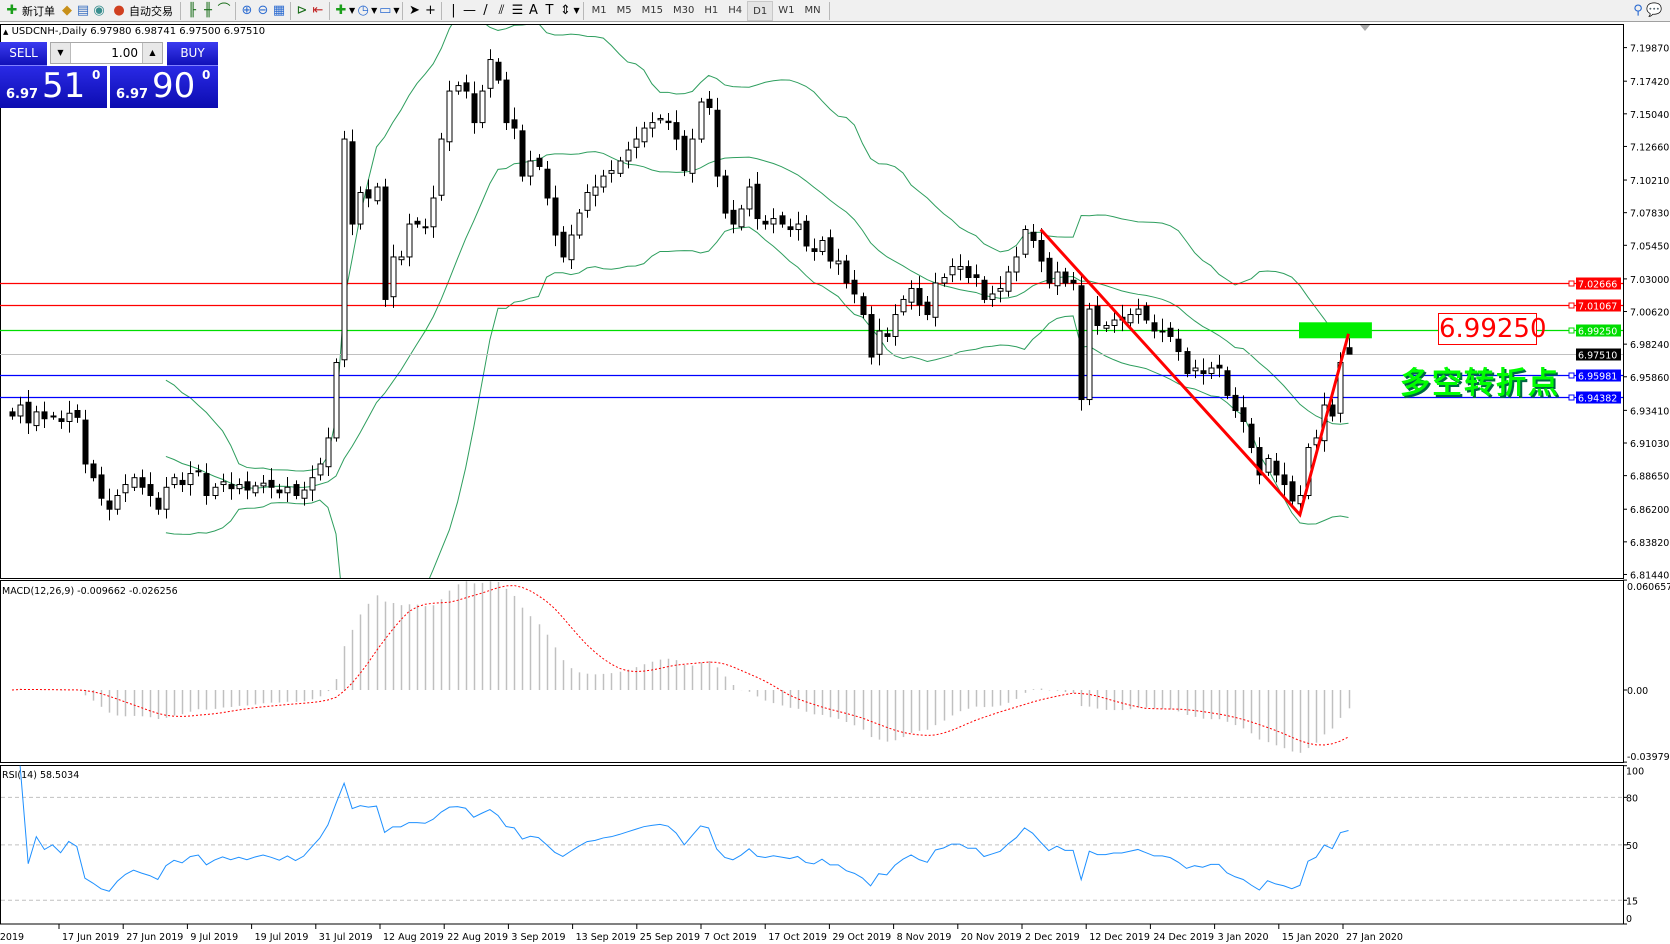 This screenshot has width=1670, height=944. Describe the element at coordinates (624, 10) in the screenshot. I see `timeframe-m5: M5` at that location.